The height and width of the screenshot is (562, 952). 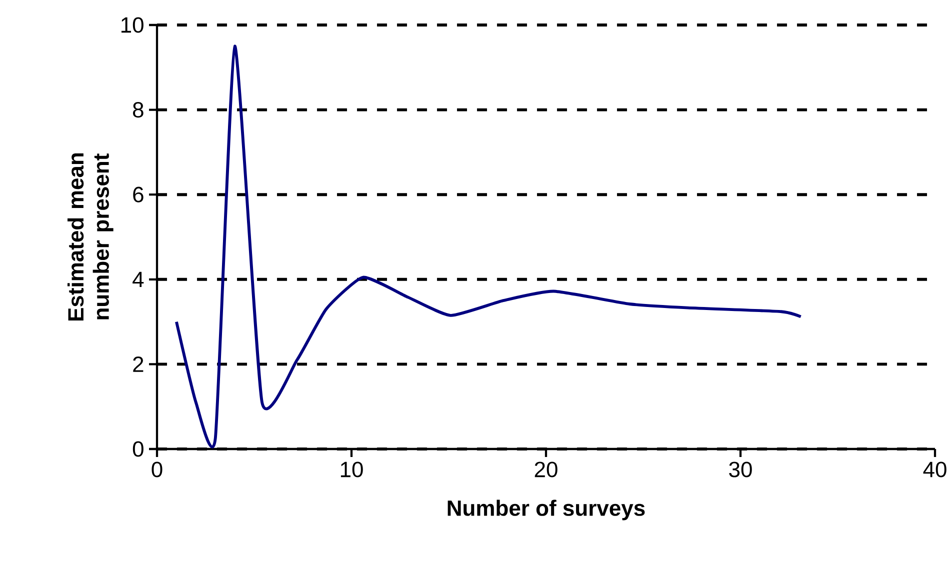 I want to click on y-tick-label: 6, so click(x=138, y=194).